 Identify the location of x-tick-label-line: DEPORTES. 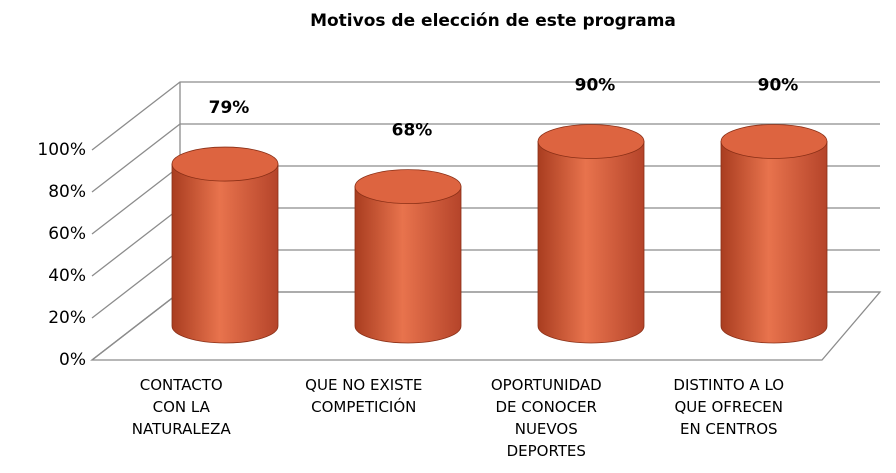
(546, 451).